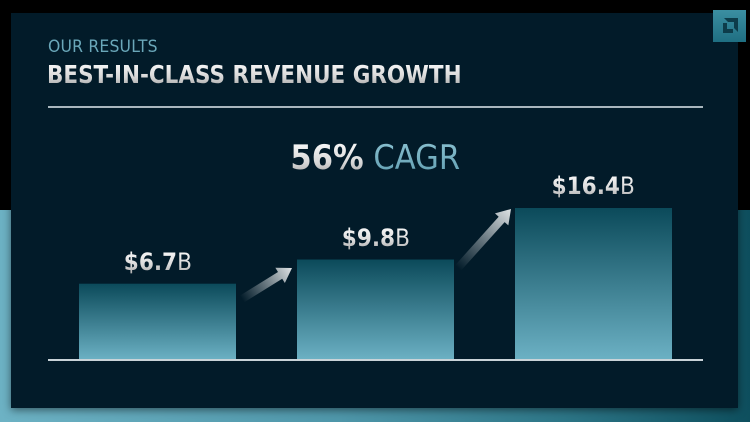  I want to click on growth-arrow-2019-2020, so click(266, 285).